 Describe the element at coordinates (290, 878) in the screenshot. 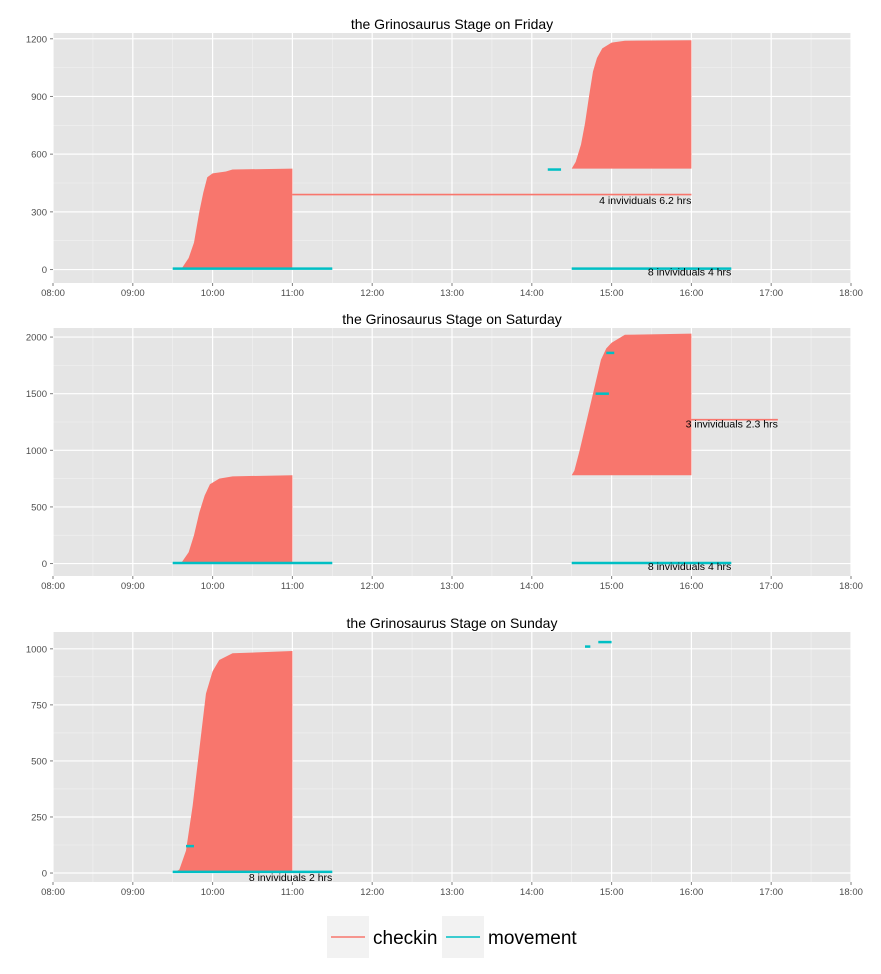

I see `annotation-label: 8 invividuals 2 hrs` at that location.